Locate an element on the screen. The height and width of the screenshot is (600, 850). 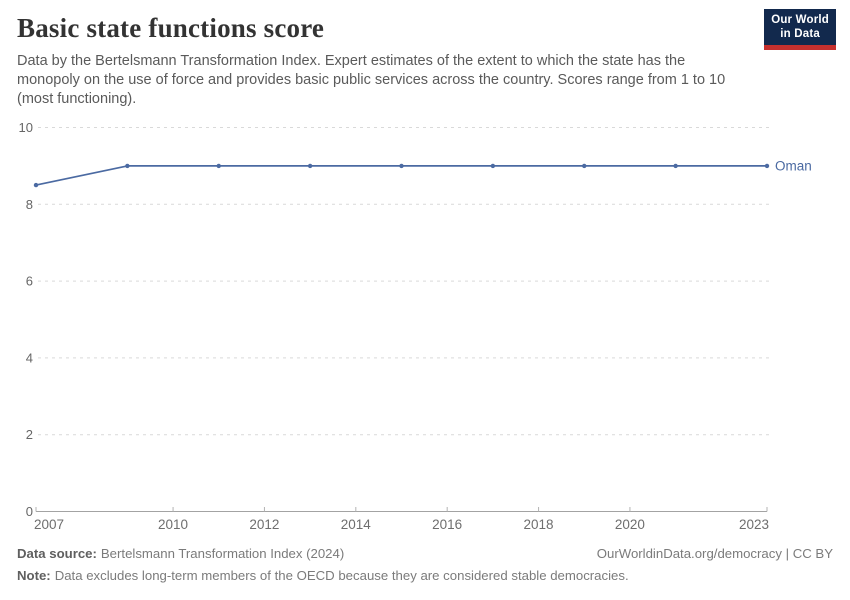
y-tick-label: 10 is located at coordinates (26, 127).